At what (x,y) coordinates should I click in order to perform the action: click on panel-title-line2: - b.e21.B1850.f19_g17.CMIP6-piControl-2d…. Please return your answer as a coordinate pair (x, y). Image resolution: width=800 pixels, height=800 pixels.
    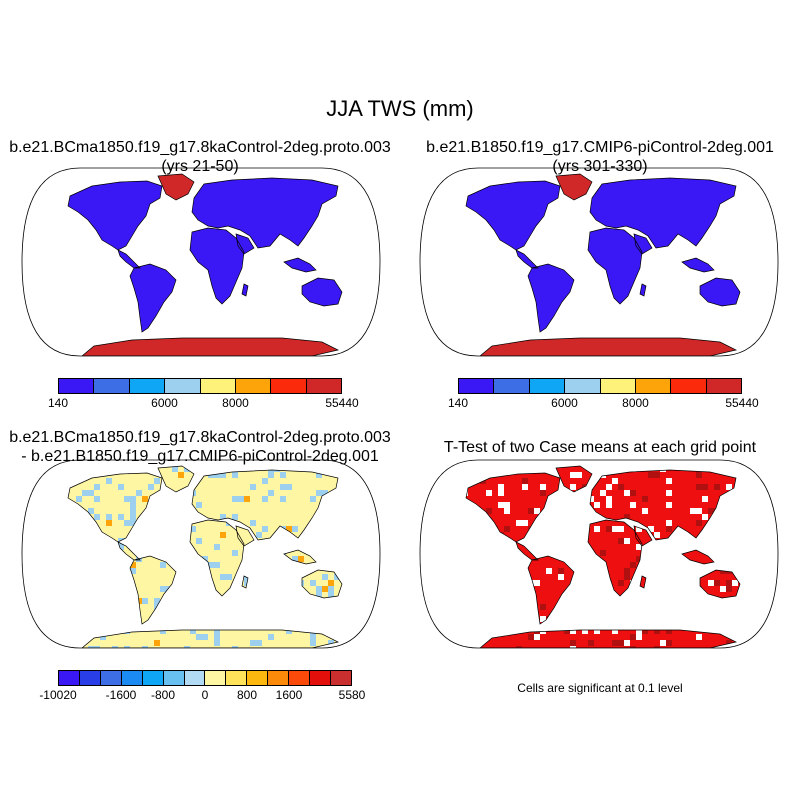
    Looking at the image, I should click on (200, 456).